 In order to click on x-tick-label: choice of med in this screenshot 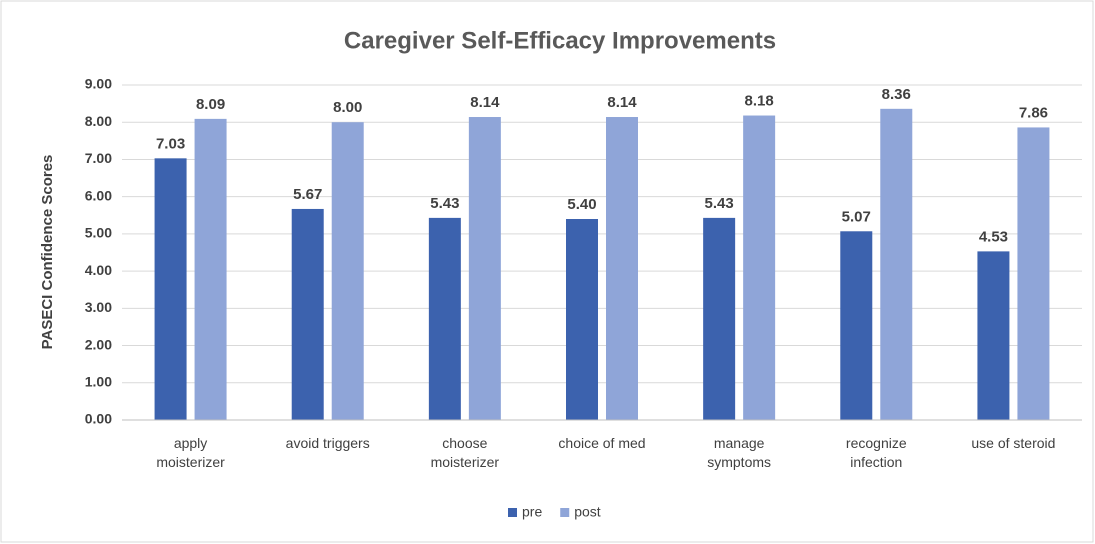, I will do `click(602, 443)`.